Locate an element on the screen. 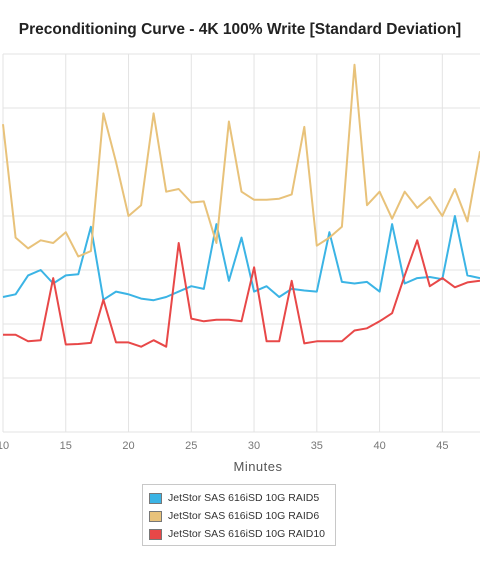 The height and width of the screenshot is (566, 480). legend-item-raid6: JetStor SAS 616iSD 10G RAID6 is located at coordinates (239, 516).